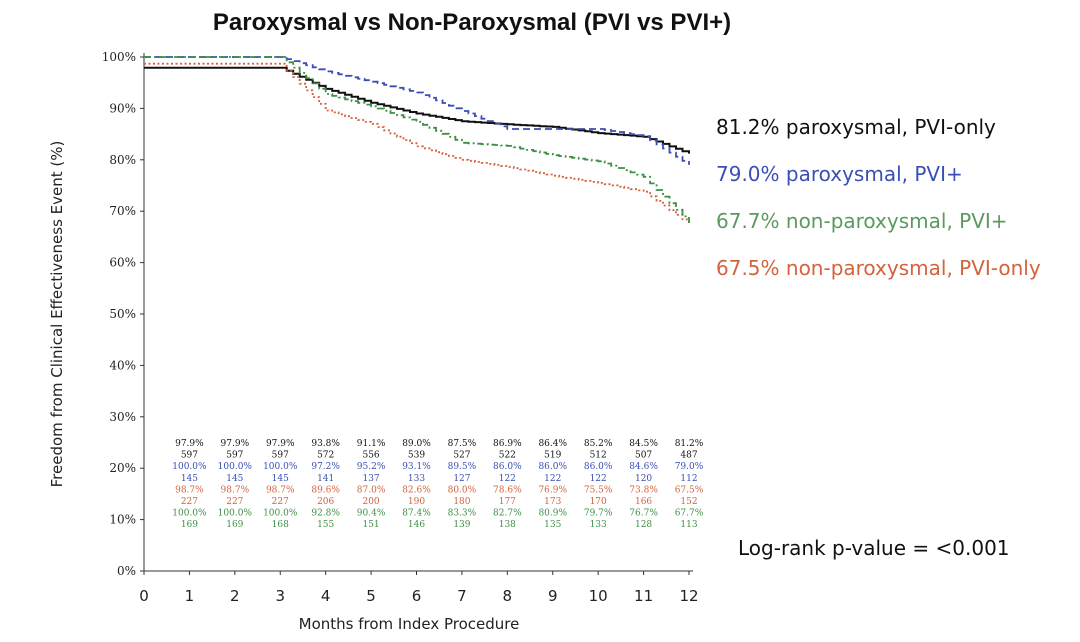 This screenshot has height=642, width=1080. Describe the element at coordinates (508, 596) in the screenshot. I see `x-tick-label: 8` at that location.